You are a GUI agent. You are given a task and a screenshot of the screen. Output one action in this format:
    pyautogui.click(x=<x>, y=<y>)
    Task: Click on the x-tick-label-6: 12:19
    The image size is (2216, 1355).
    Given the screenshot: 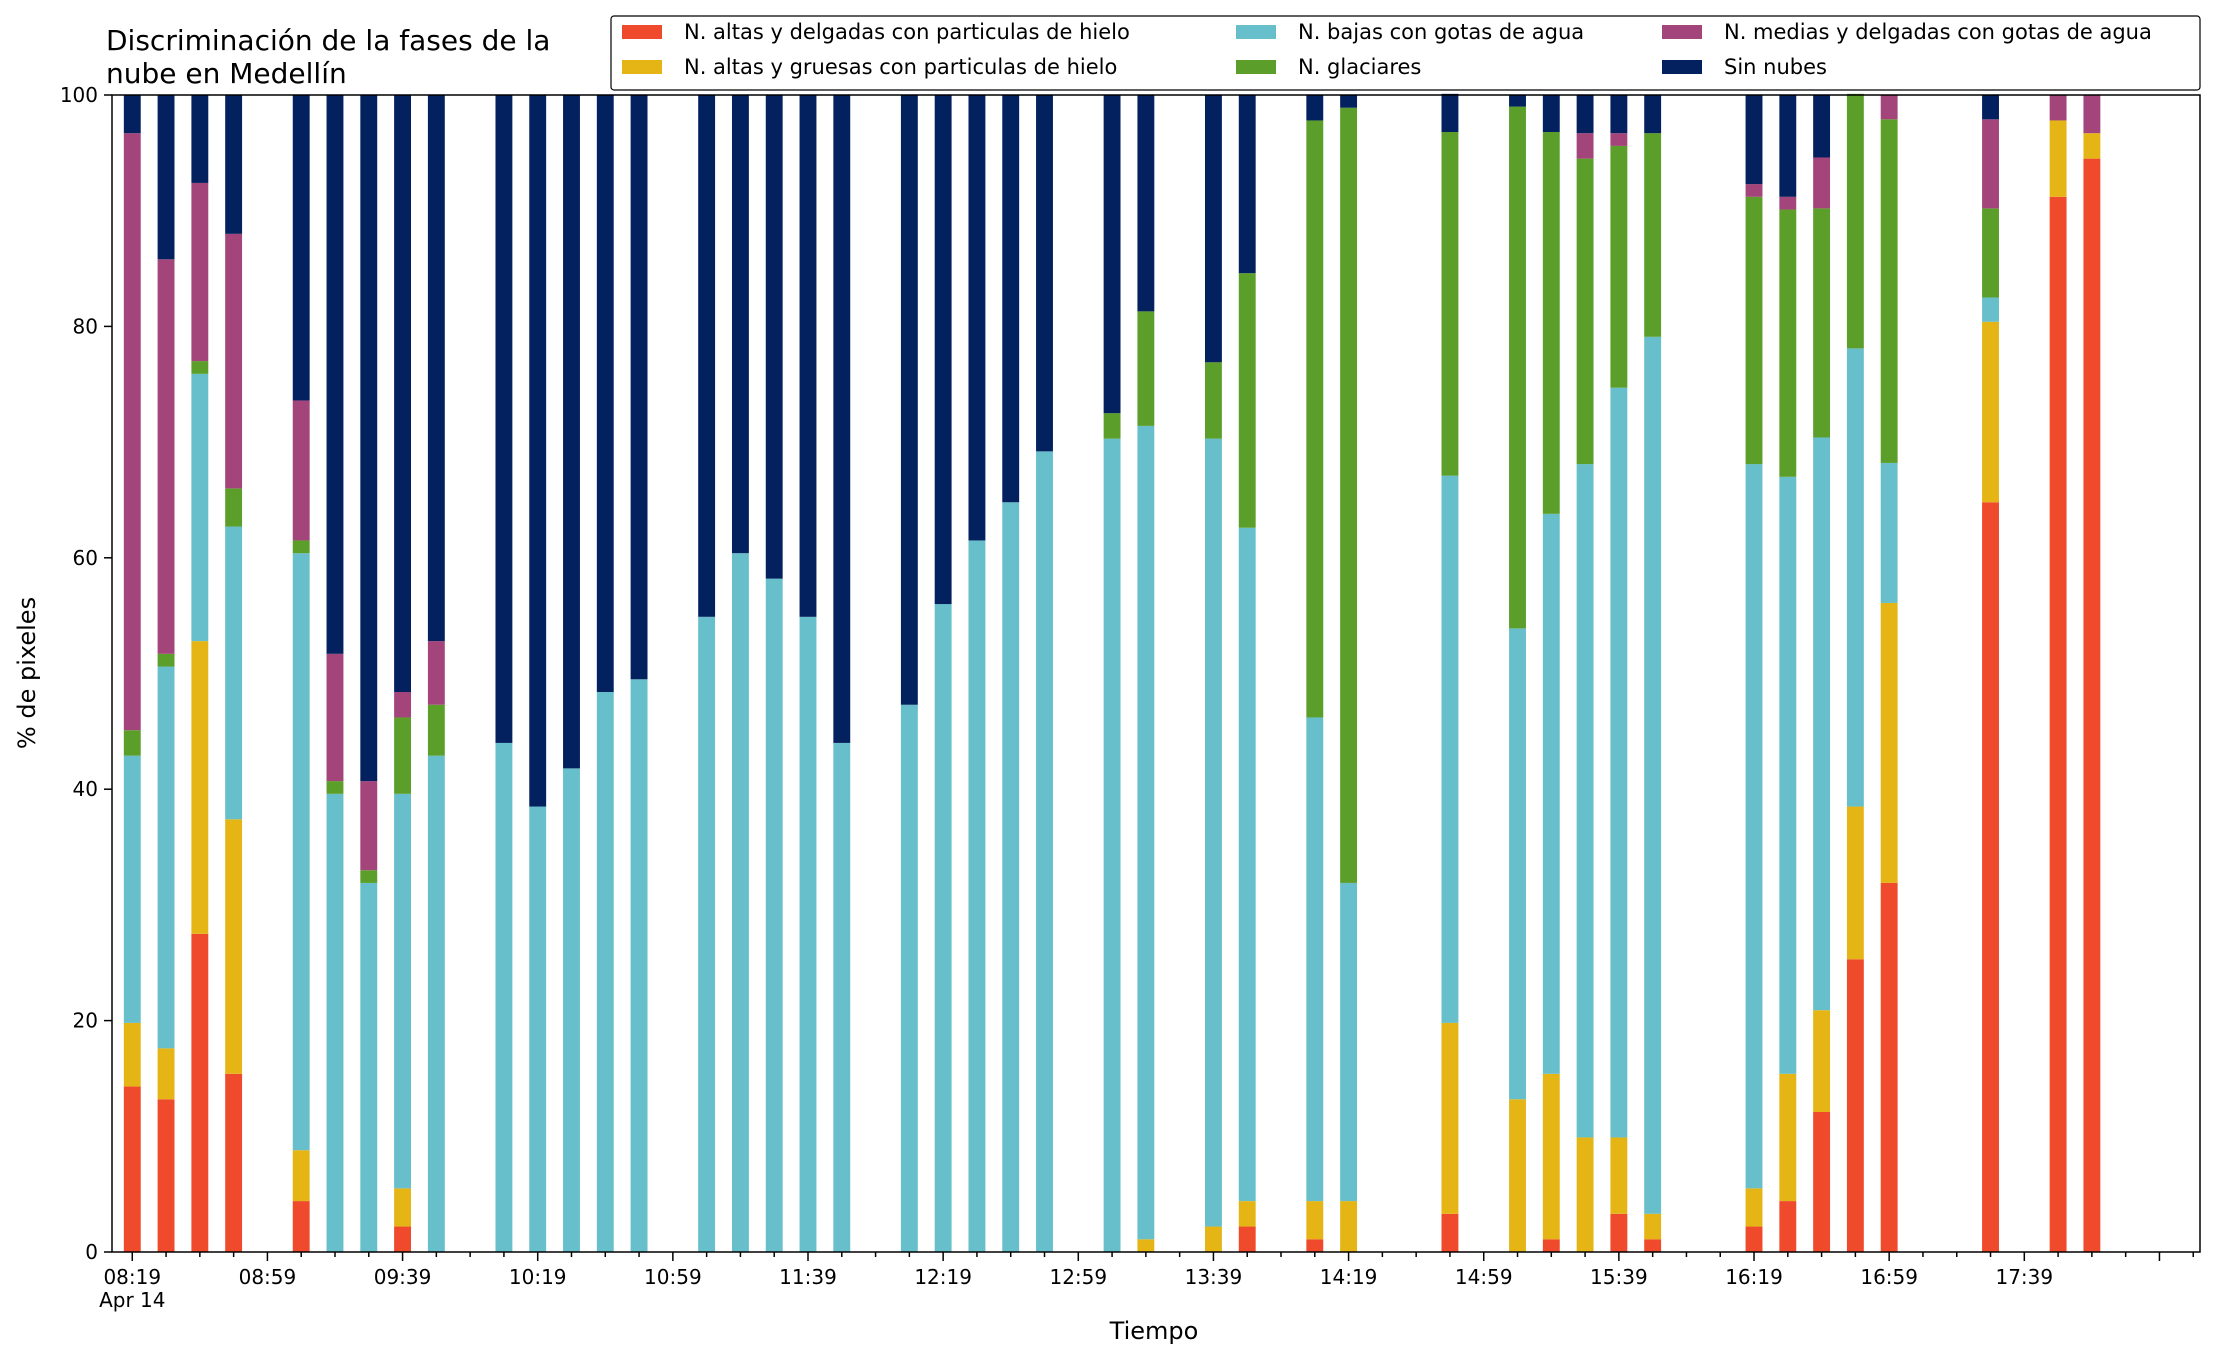 What is the action you would take?
    pyautogui.click(x=943, y=1277)
    